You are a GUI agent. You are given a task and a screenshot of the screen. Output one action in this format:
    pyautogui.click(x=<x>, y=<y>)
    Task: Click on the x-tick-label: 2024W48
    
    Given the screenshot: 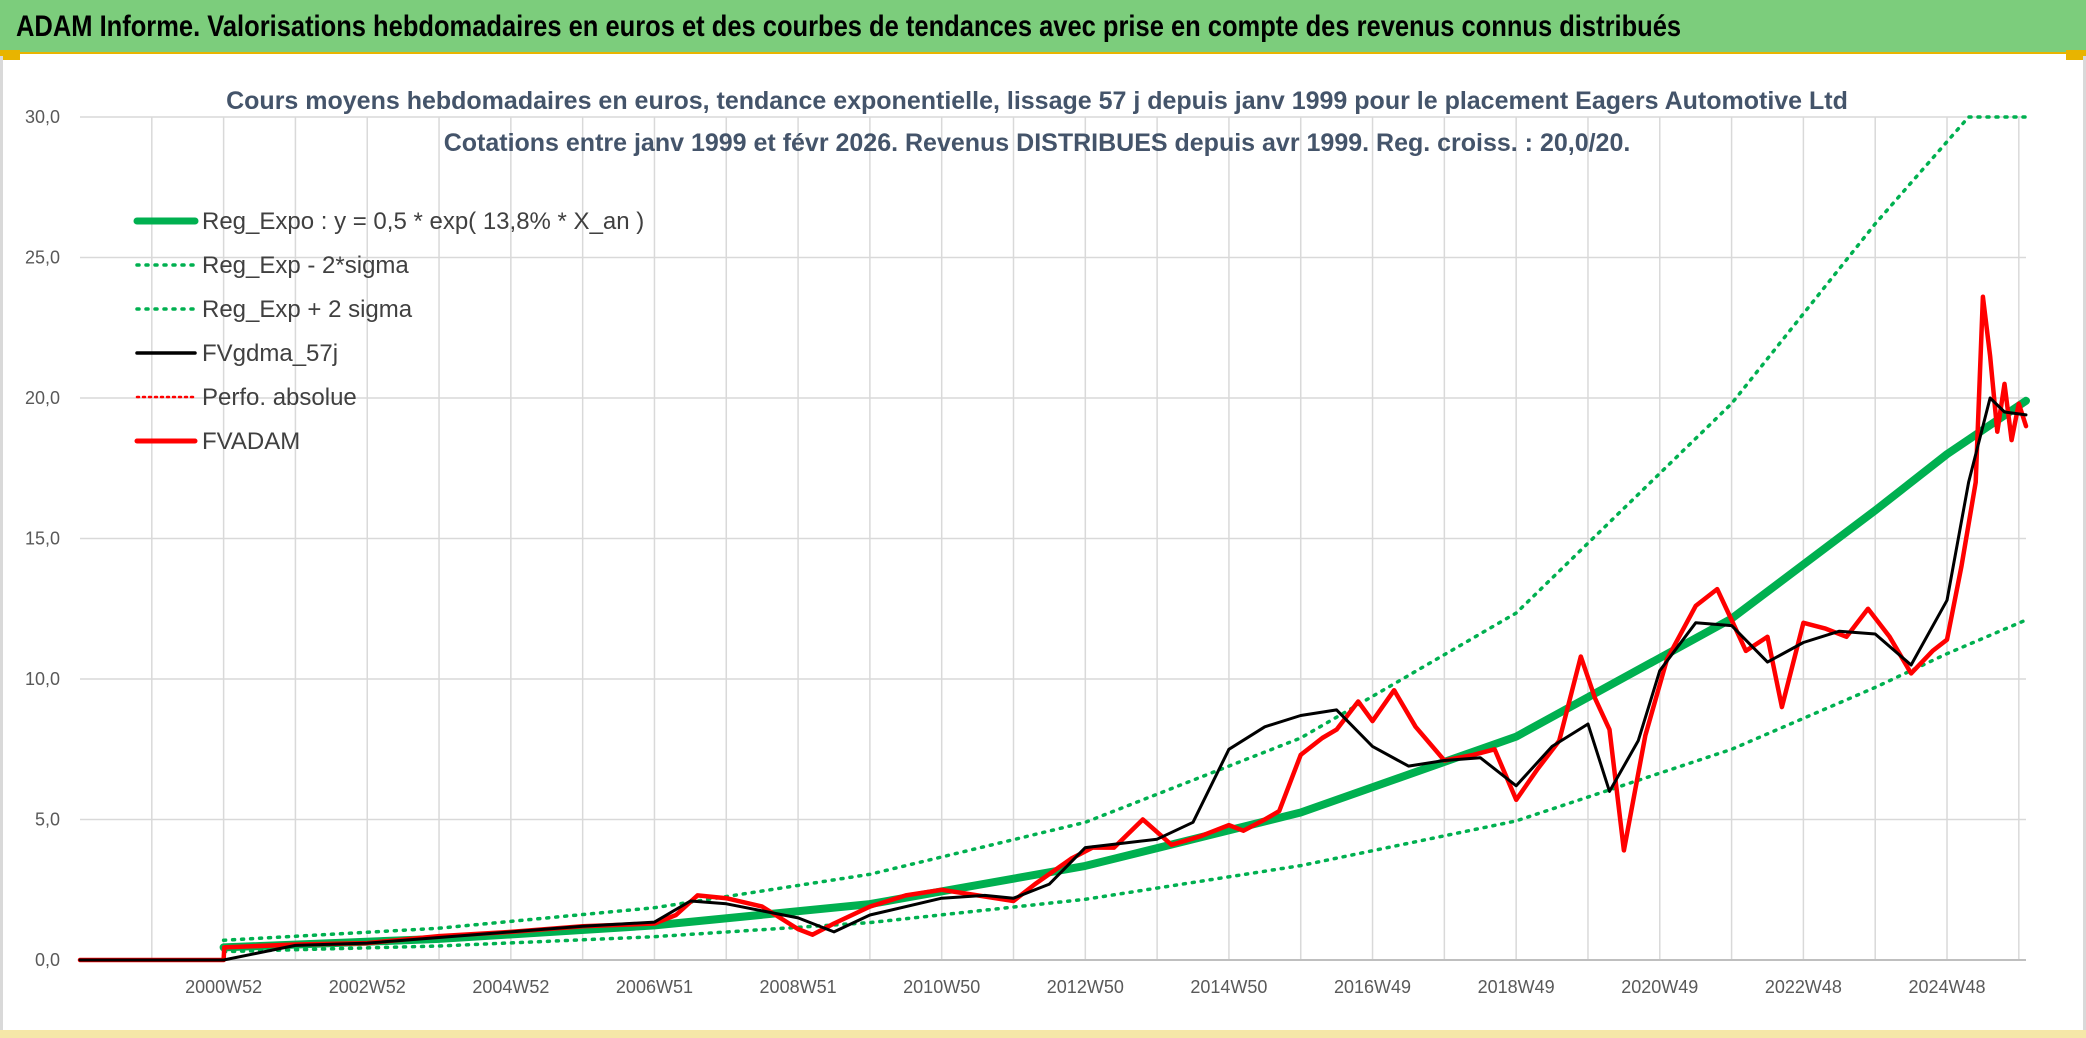 What is the action you would take?
    pyautogui.click(x=1946, y=987)
    